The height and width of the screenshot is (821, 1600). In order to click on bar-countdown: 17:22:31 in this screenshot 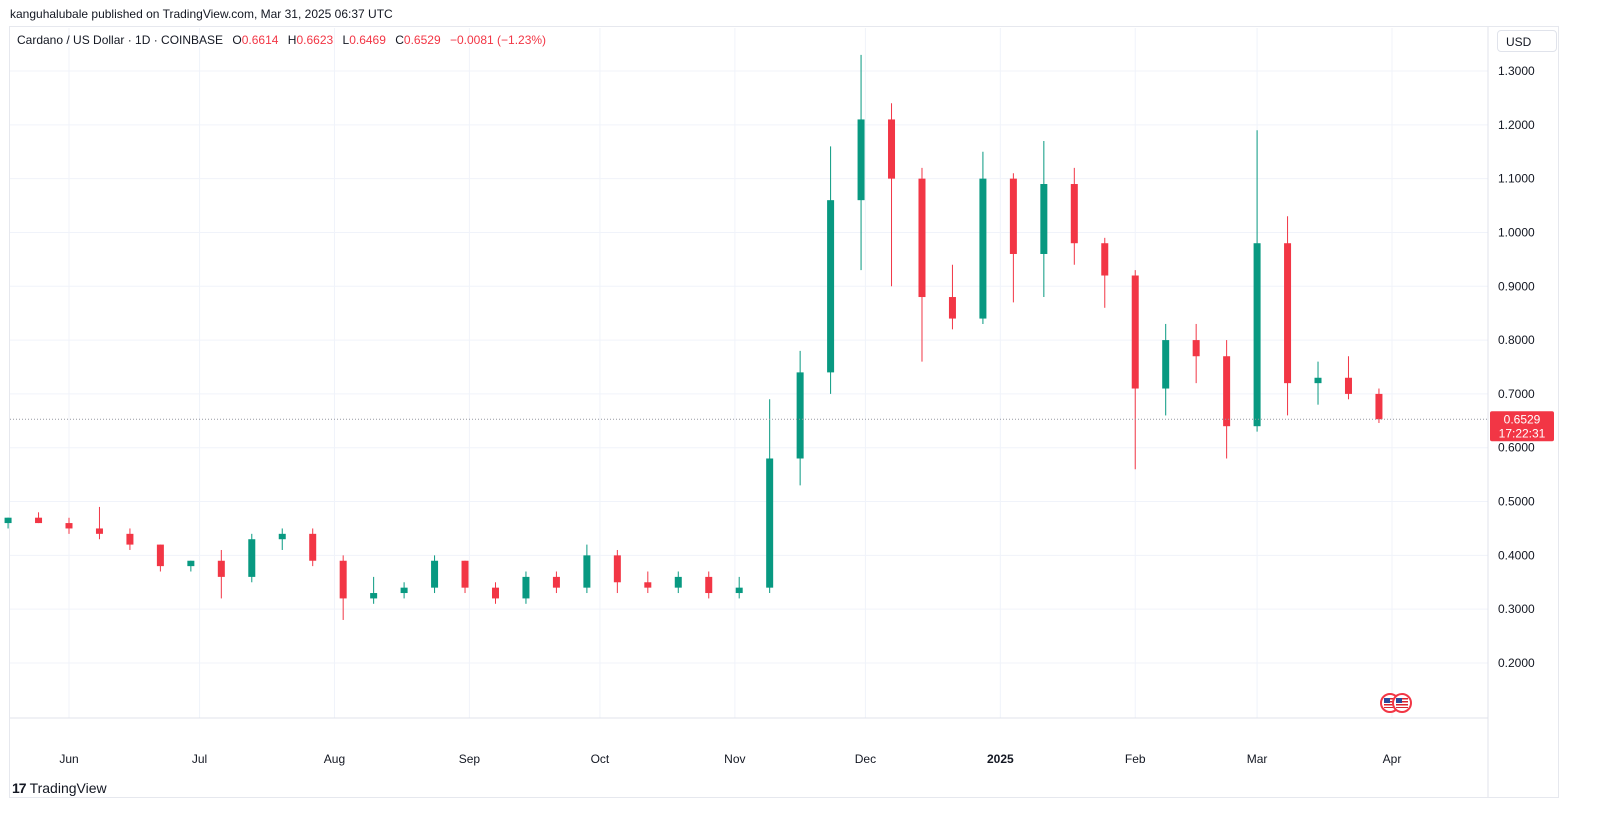, I will do `click(1522, 433)`.